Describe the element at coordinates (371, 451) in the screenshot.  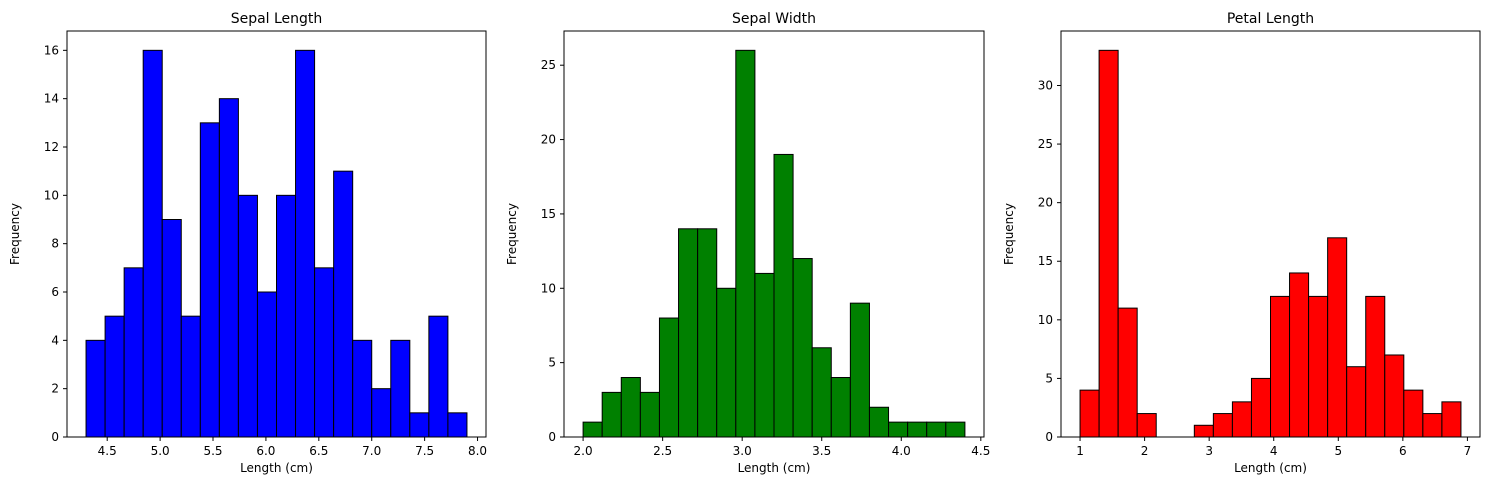
I see `sepal-length-x-tick-label: 7.0` at that location.